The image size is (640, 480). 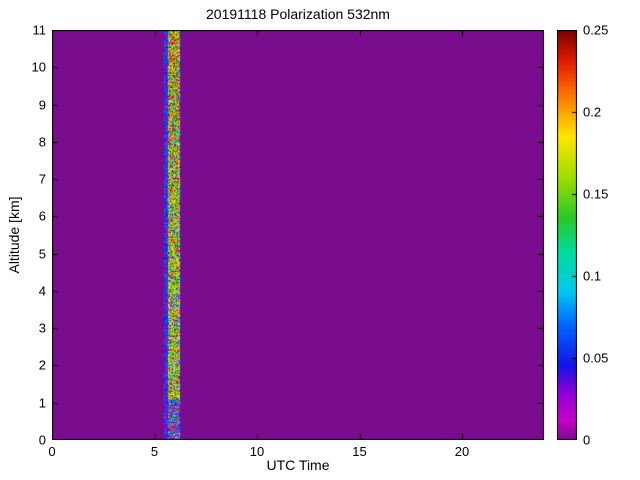 I want to click on chart-title: 20191118 Polarization 532nm, so click(x=298, y=14).